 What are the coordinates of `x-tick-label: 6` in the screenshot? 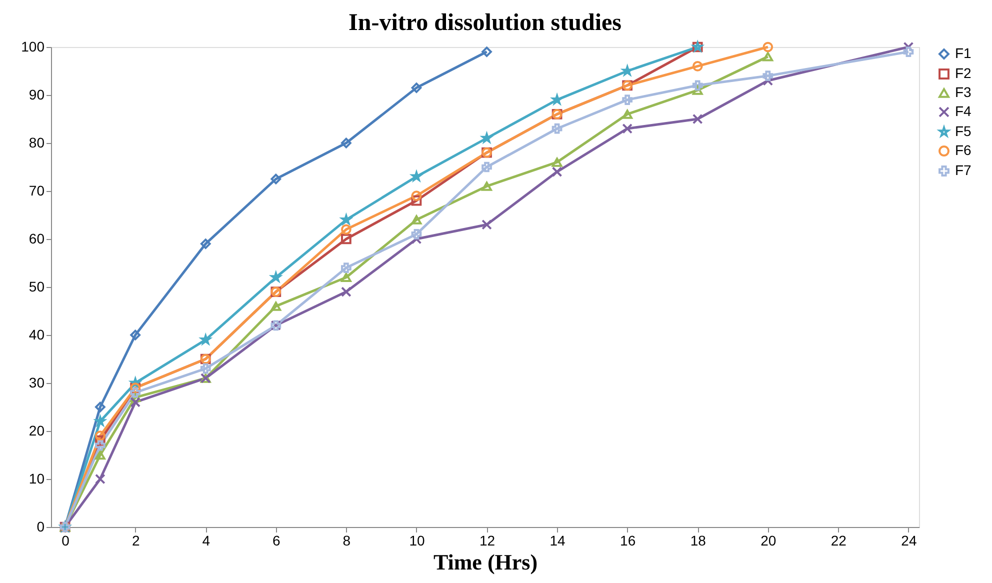 It's located at (276, 540).